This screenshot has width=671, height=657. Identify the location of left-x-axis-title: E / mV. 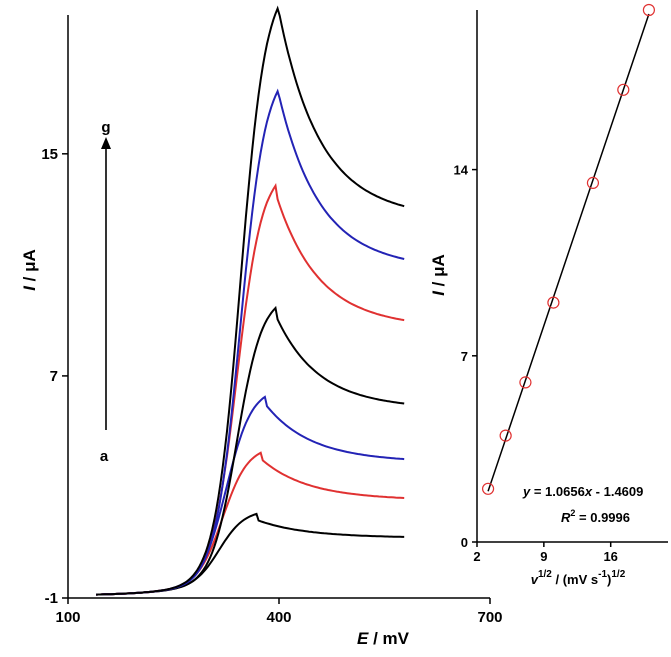
(383, 638).